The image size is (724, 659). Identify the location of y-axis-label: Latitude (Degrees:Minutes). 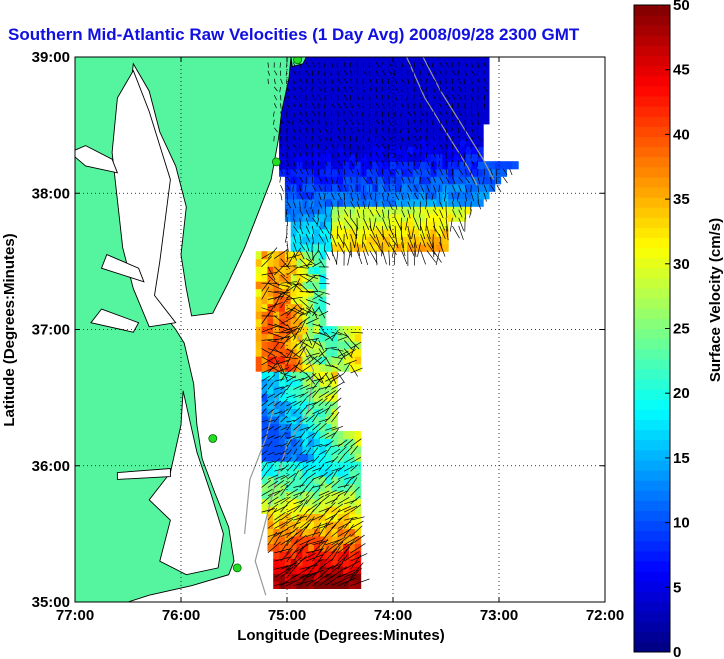
(9, 329).